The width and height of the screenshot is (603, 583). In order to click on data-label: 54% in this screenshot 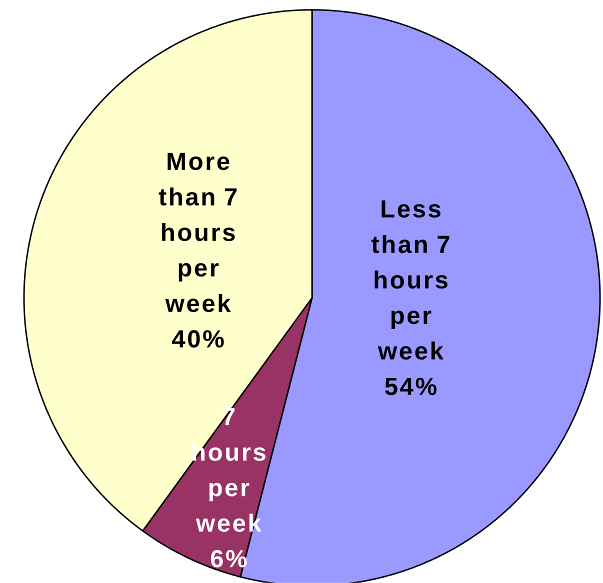, I will do `click(410, 387)`.